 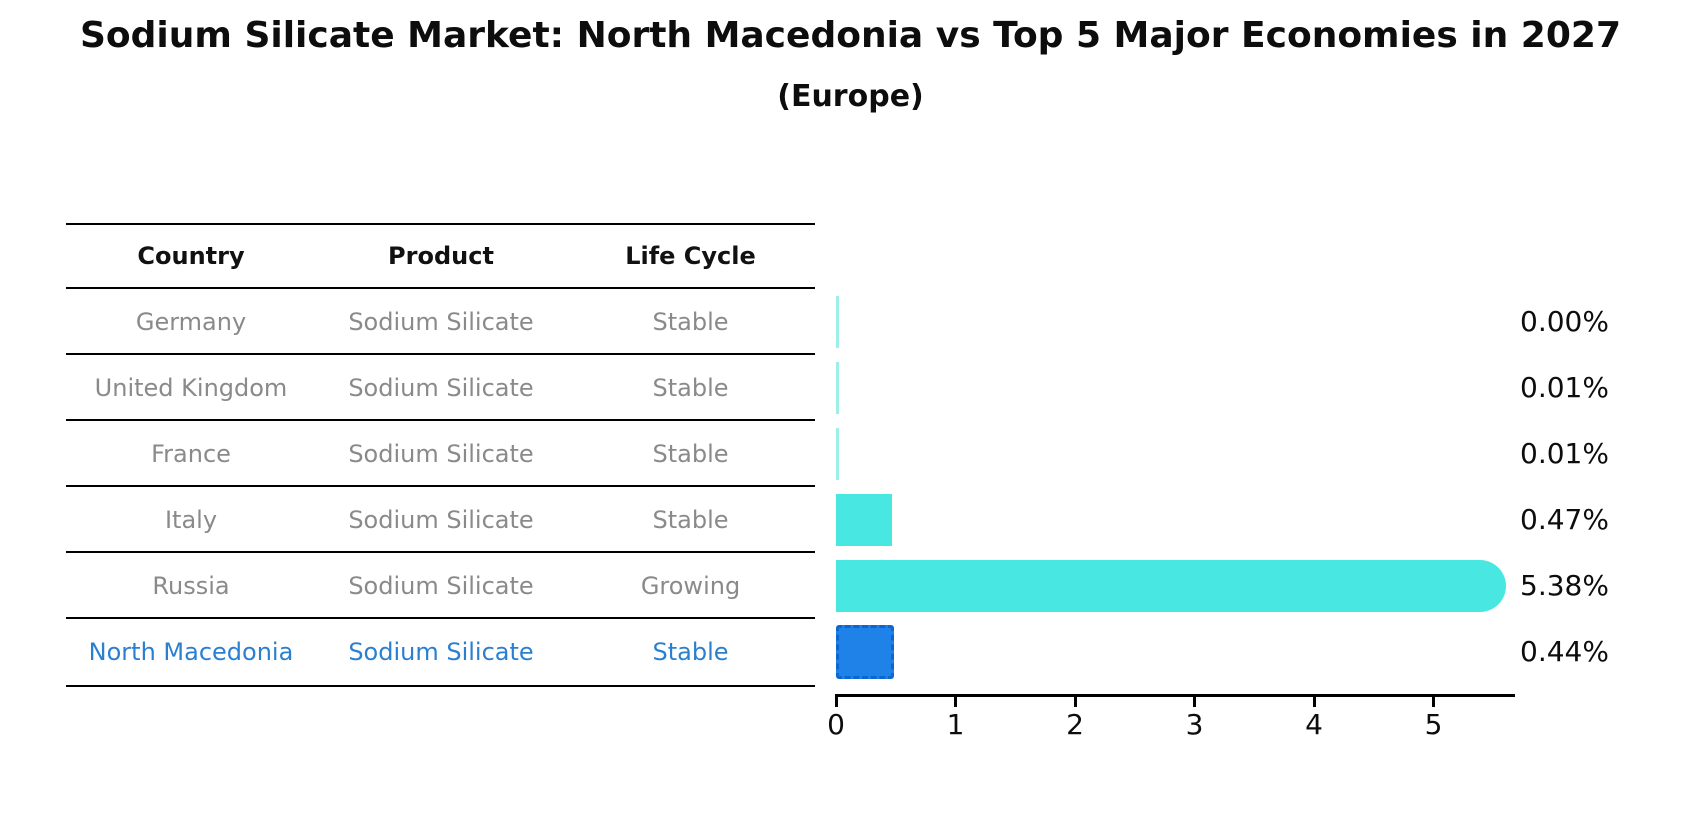 I want to click on cell-country: Russia, so click(x=191, y=586).